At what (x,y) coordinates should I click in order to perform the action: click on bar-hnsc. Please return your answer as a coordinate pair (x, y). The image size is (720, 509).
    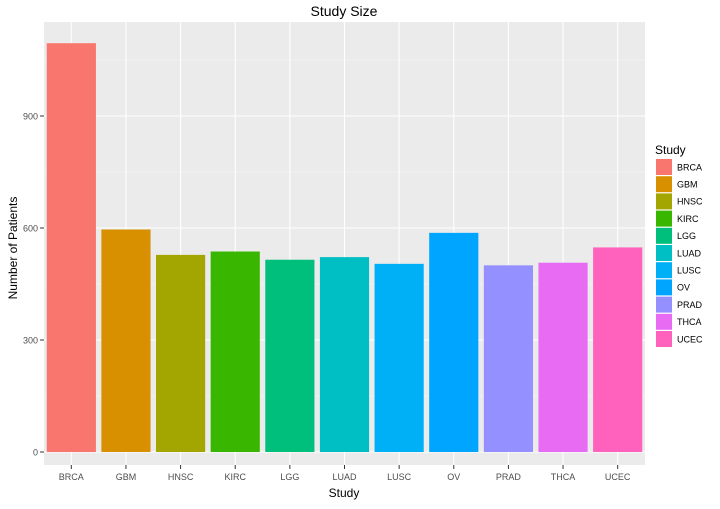
    Looking at the image, I should click on (181, 353).